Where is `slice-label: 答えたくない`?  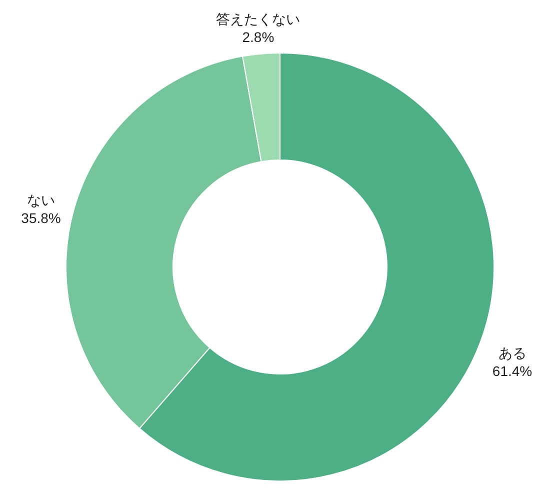
slice-label: 答えたくない is located at coordinates (258, 18).